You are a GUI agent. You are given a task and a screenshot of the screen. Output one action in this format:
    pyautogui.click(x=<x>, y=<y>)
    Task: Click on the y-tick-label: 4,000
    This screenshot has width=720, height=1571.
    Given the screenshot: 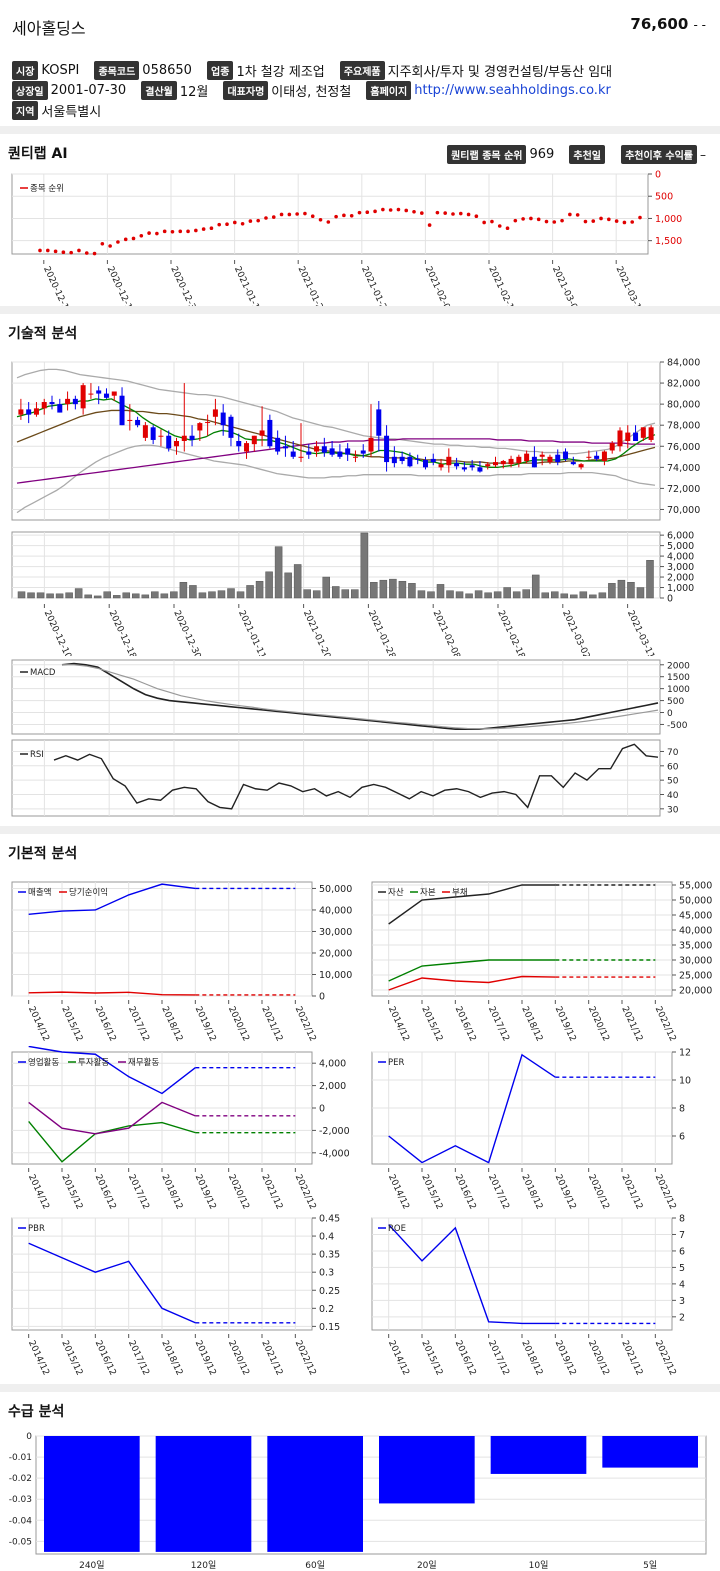 What is the action you would take?
    pyautogui.click(x=332, y=1064)
    